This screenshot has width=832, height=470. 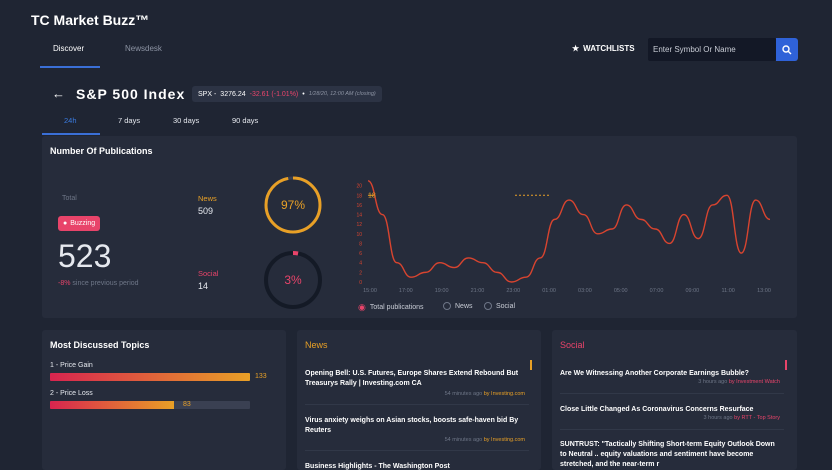 I want to click on y-tick-label: 2, so click(x=360, y=273).